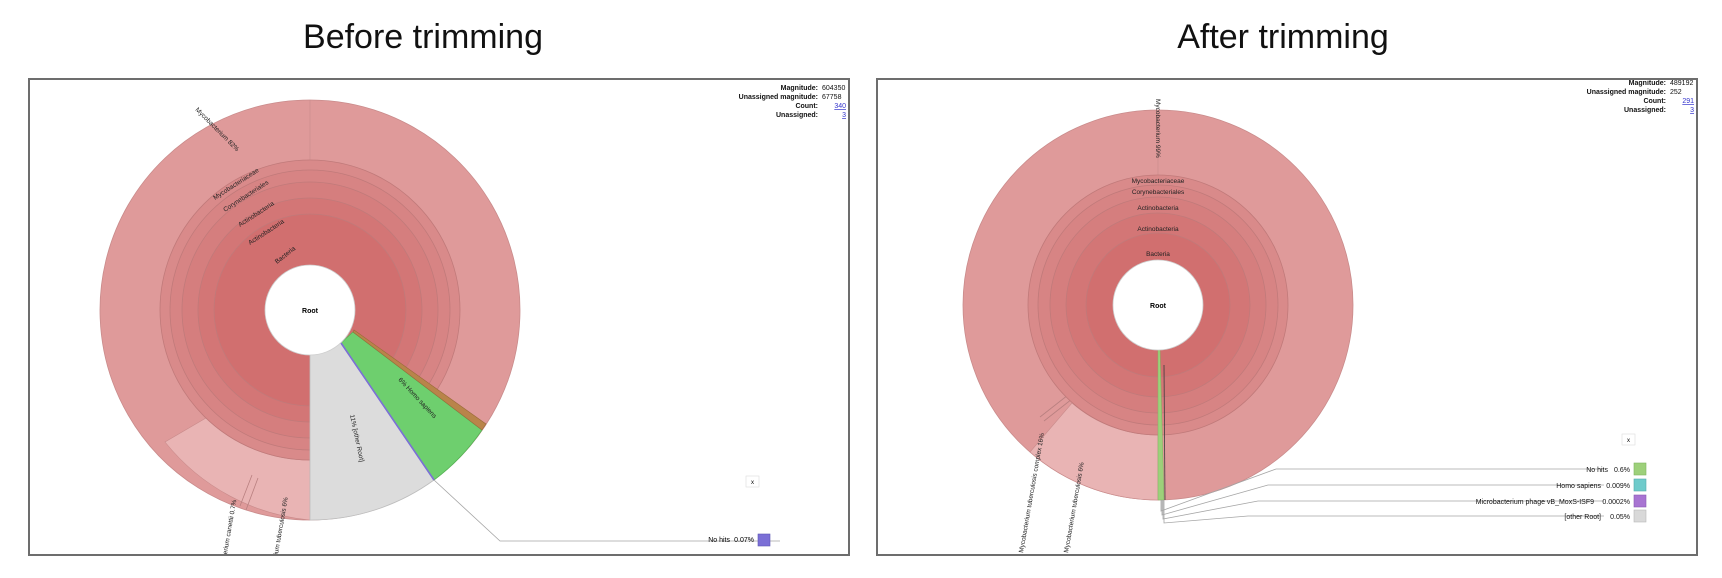 The width and height of the screenshot is (1722, 578). Describe the element at coordinates (744, 540) in the screenshot. I see `legend-item-pct: 0.07%` at that location.